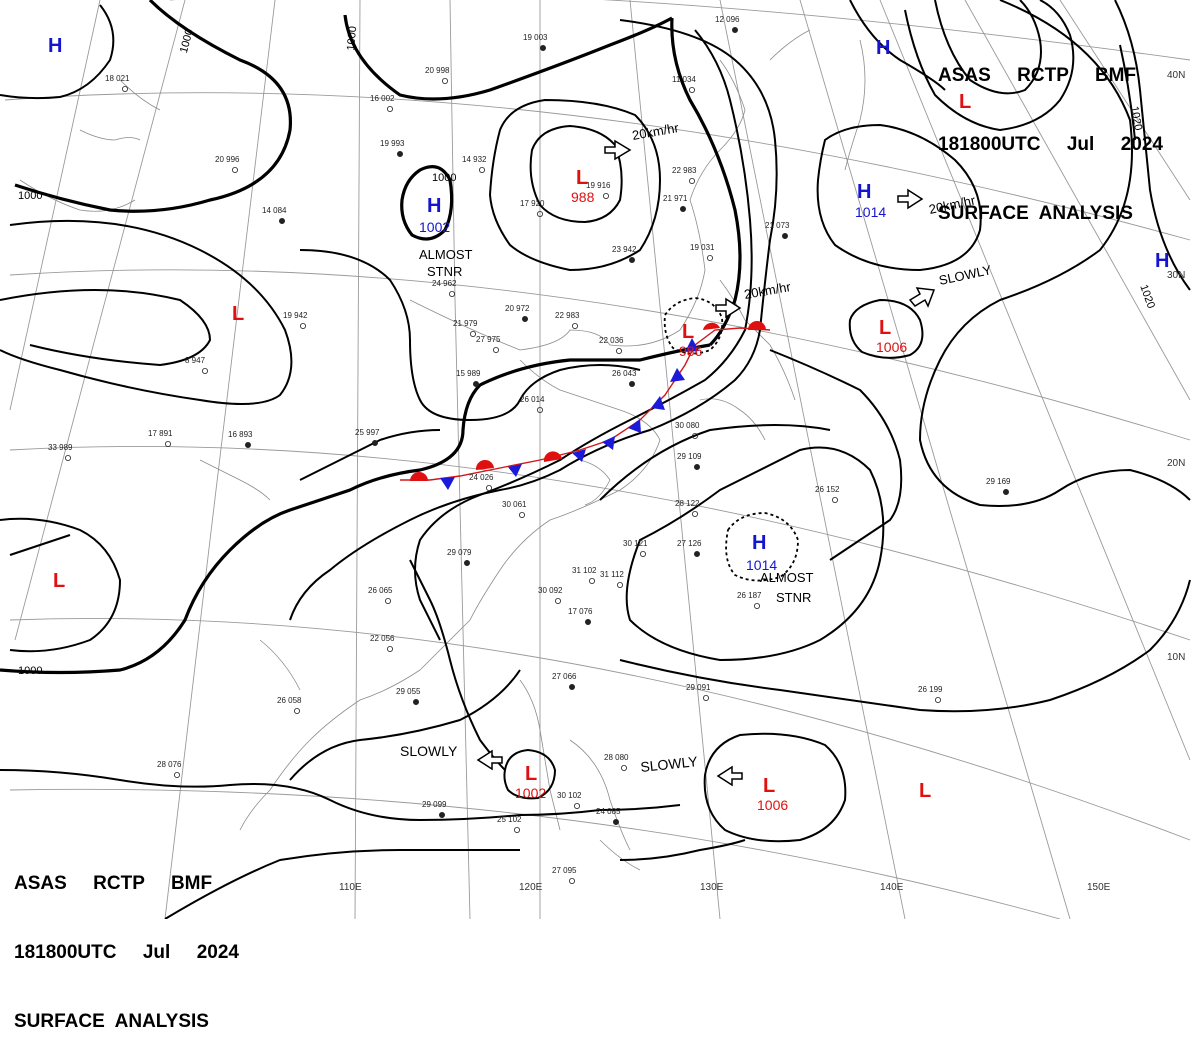 Image resolution: width=1200 pixels, height=1056 pixels. What do you see at coordinates (289, 700) in the screenshot?
I see `station-report: 26 058` at bounding box center [289, 700].